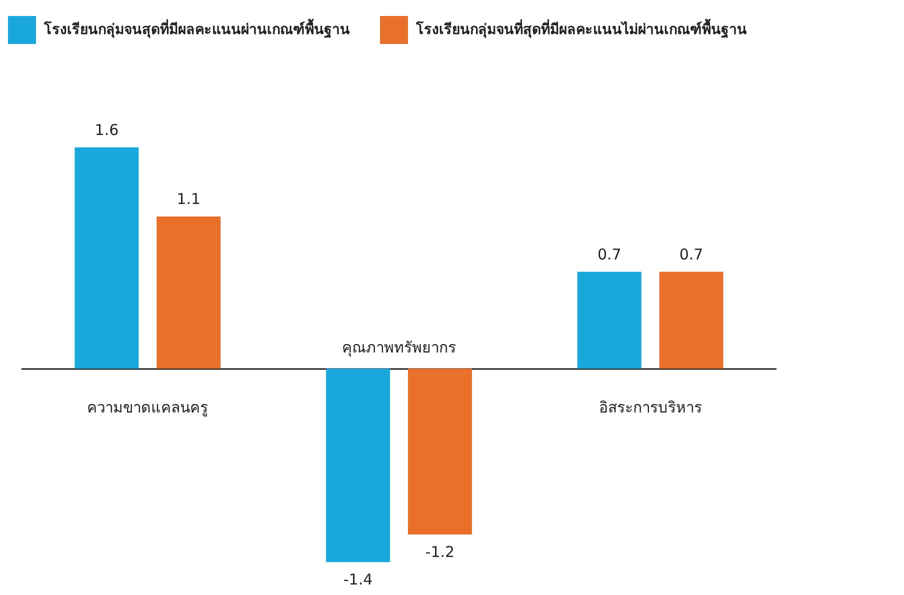  Describe the element at coordinates (650, 407) in the screenshot. I see `x-tick-label: อิสระการบริหาร` at that location.